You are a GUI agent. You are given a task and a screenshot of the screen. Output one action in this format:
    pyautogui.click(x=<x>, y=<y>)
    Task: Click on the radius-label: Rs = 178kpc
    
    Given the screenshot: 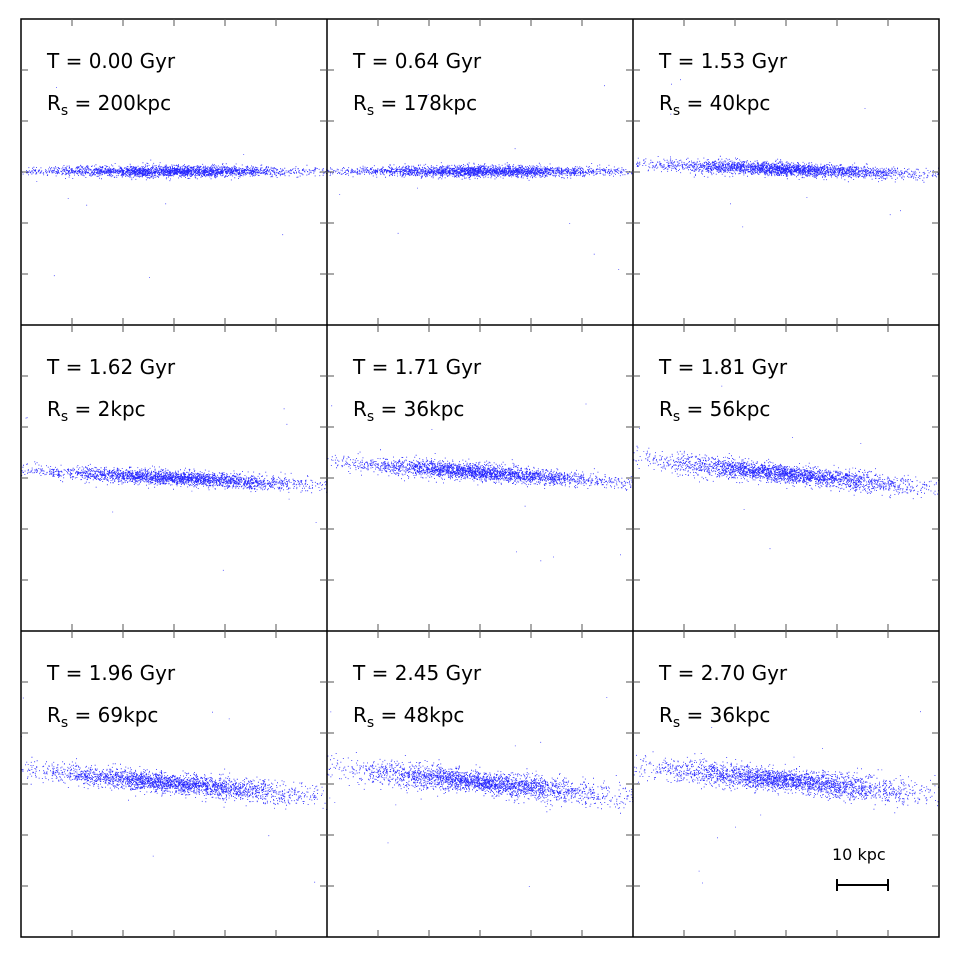 What is the action you would take?
    pyautogui.click(x=415, y=105)
    